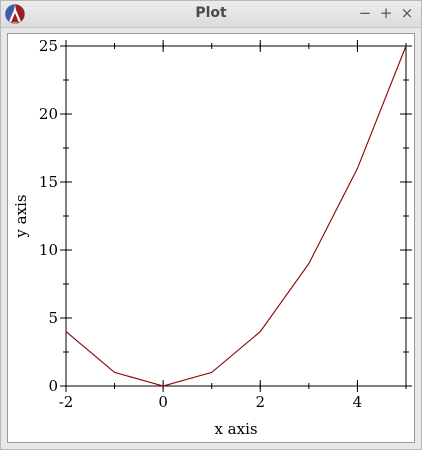 The width and height of the screenshot is (422, 450). What do you see at coordinates (48, 250) in the screenshot?
I see `y-tick-label: 10` at bounding box center [48, 250].